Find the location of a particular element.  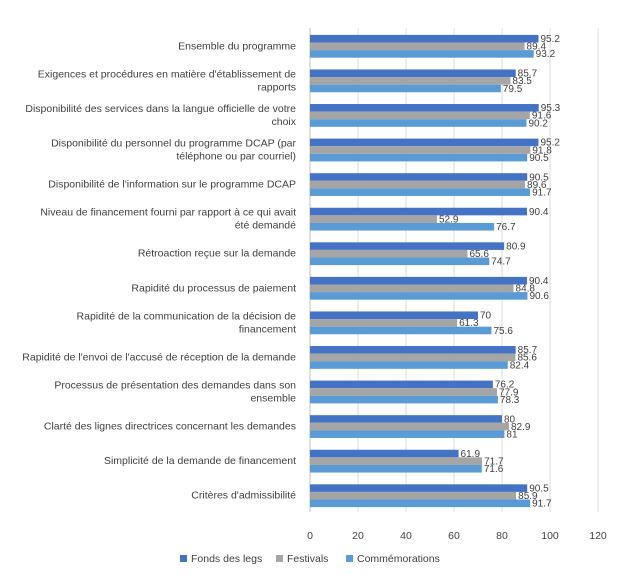

category-label-line: Ensemble du programme is located at coordinates (237, 46).